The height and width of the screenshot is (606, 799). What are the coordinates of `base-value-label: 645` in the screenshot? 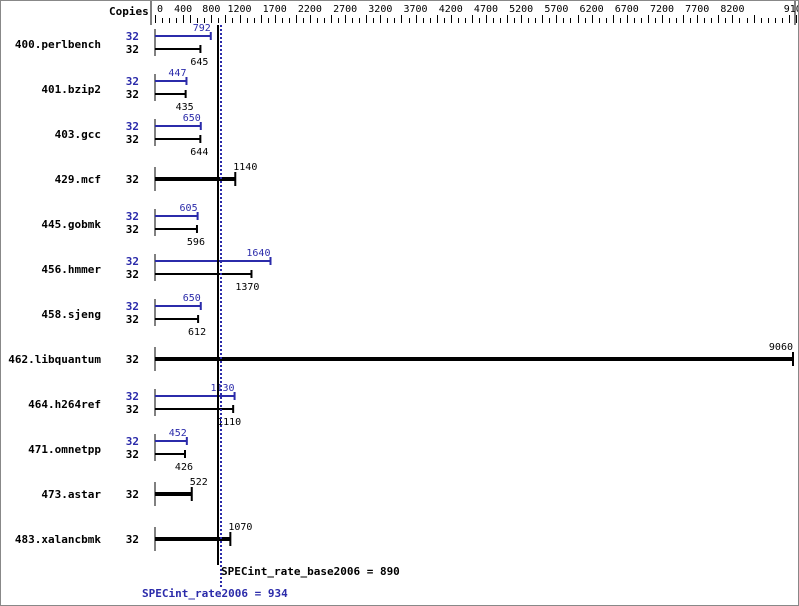 It's located at (199, 62).